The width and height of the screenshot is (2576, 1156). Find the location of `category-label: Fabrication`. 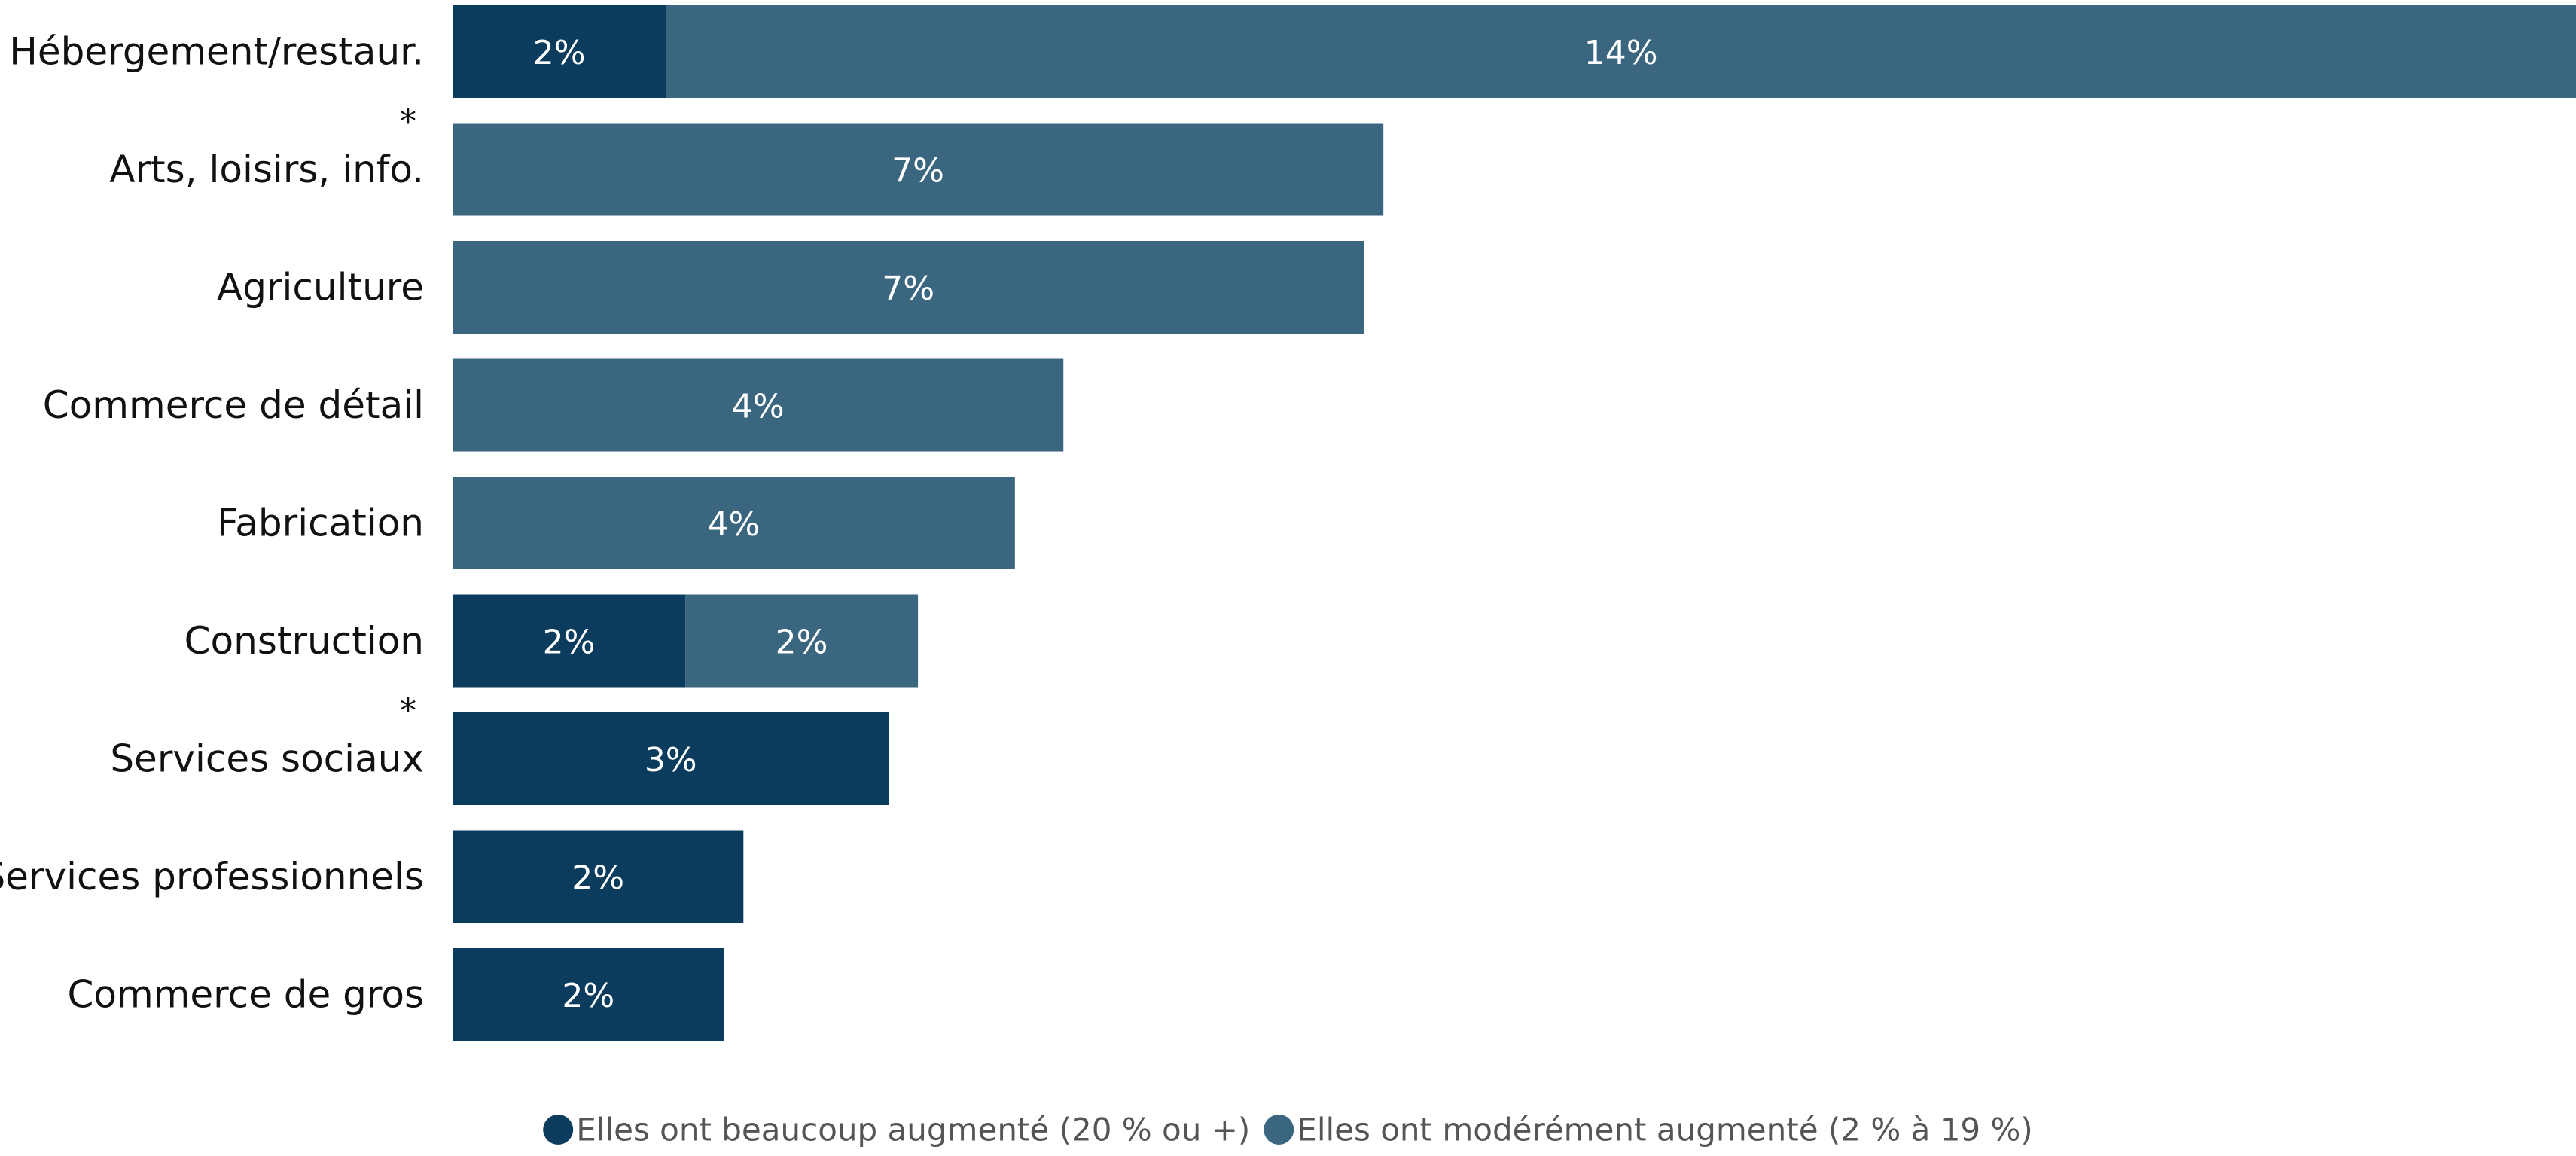

category-label: Fabrication is located at coordinates (320, 524).